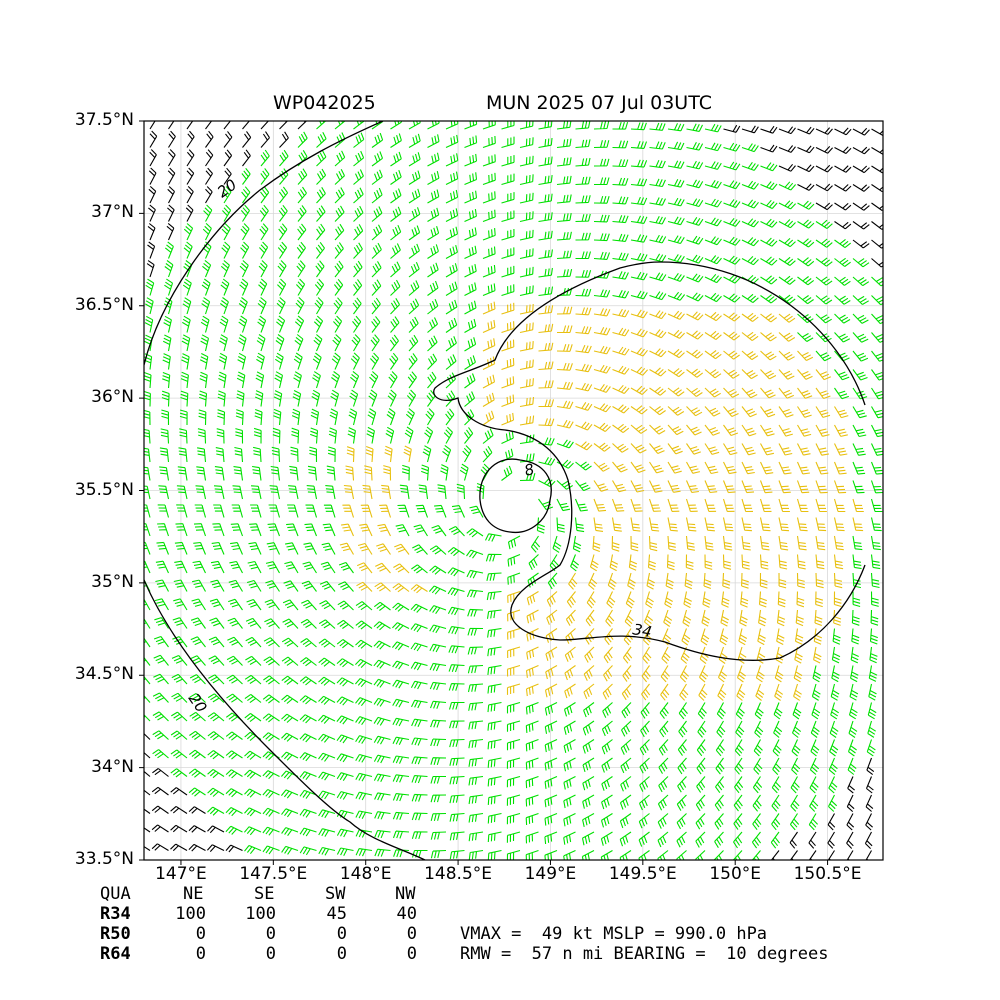 The width and height of the screenshot is (1000, 1000). I want to click on vmax-mslp-line: VMAX = 49 kt MSLP = 990.0 hPa, so click(614, 934).